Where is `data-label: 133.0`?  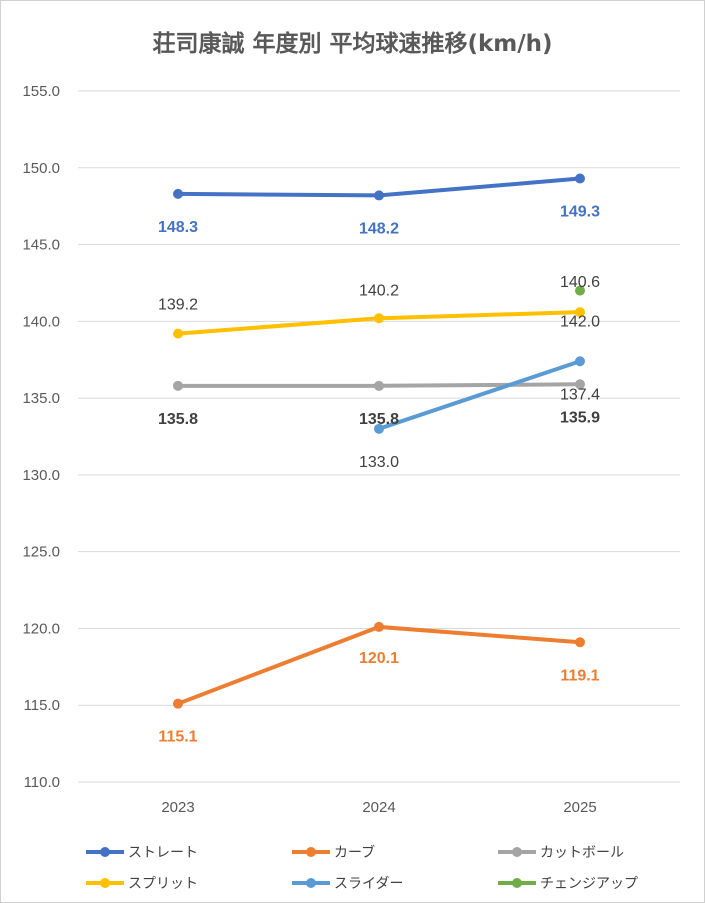 data-label: 133.0 is located at coordinates (379, 462).